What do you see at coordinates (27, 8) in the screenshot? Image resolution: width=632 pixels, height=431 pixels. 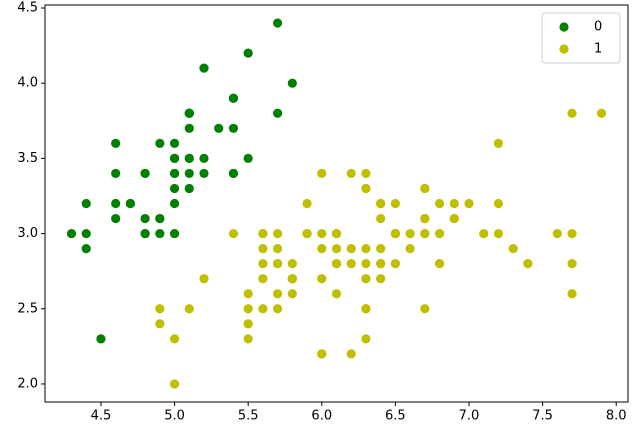 I see `y-tick-label: 4.5` at bounding box center [27, 8].